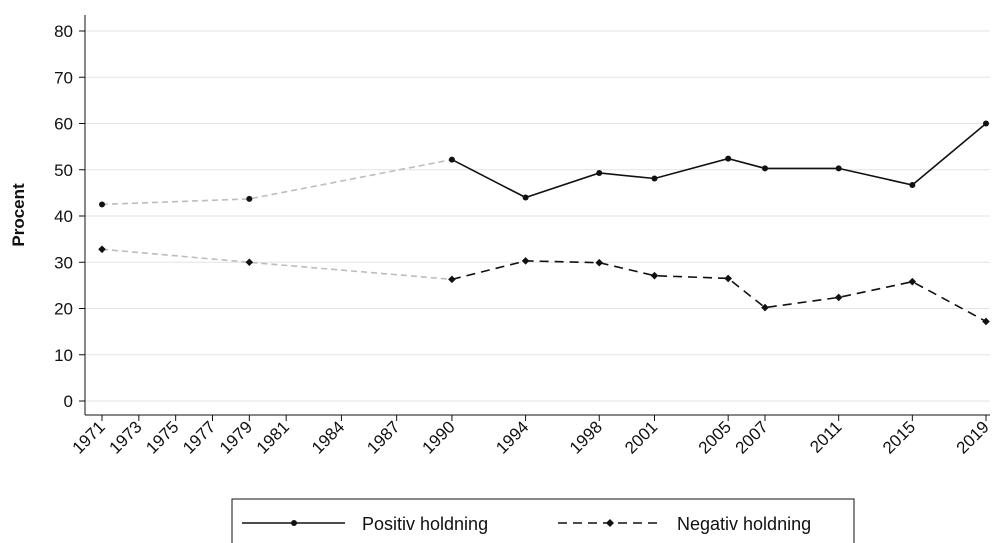 The image size is (993, 543). I want to click on x-tick-label: 2005, so click(715, 437).